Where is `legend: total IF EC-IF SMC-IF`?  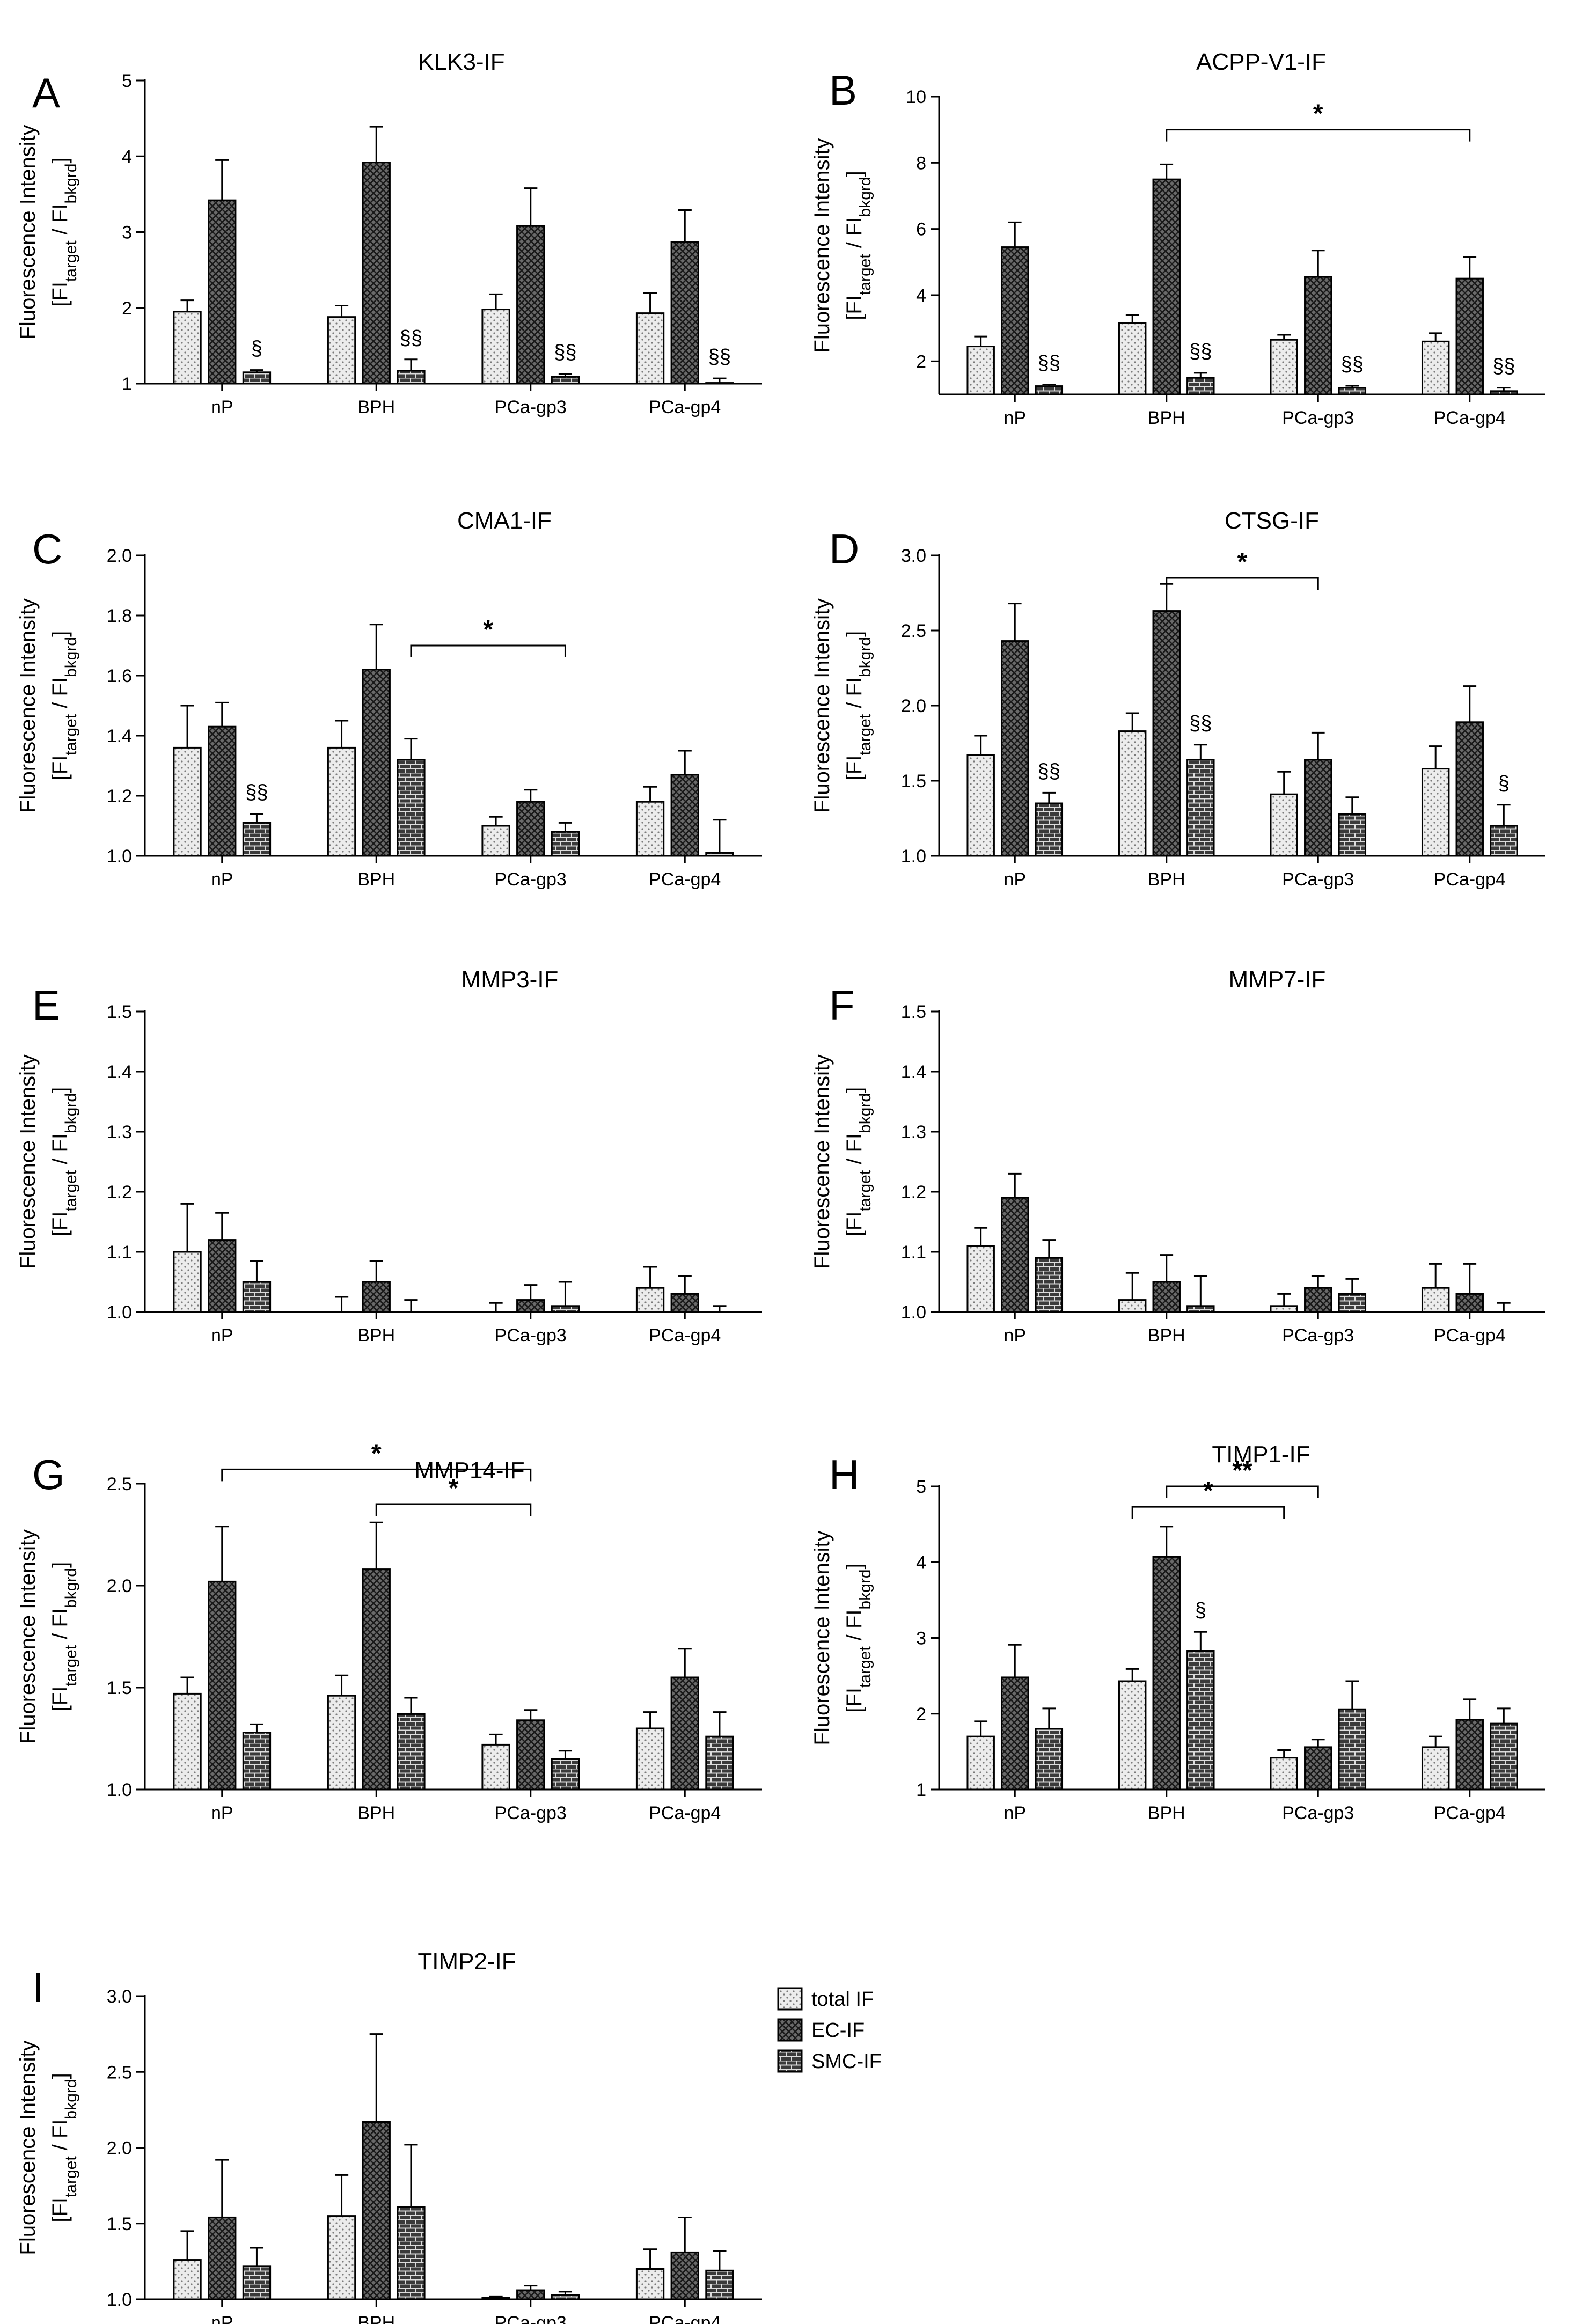 legend: total IF EC-IF SMC-IF is located at coordinates (829, 2030).